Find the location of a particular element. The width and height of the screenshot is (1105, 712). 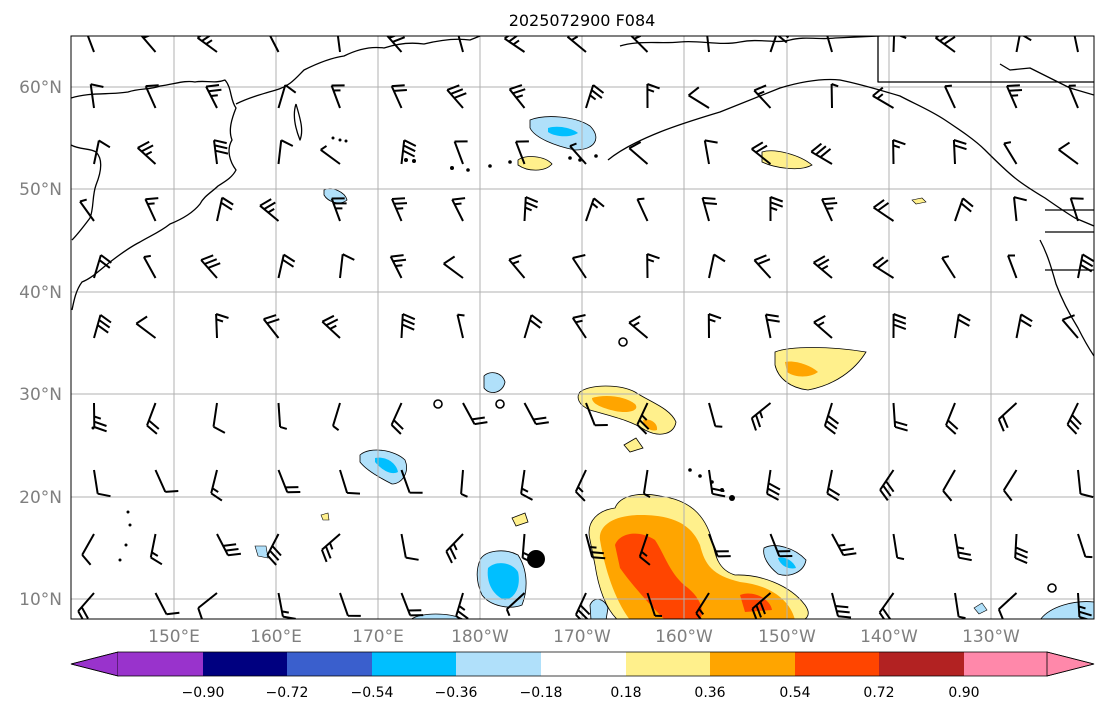

lat-label-10n: 10°N is located at coordinates (40, 600).